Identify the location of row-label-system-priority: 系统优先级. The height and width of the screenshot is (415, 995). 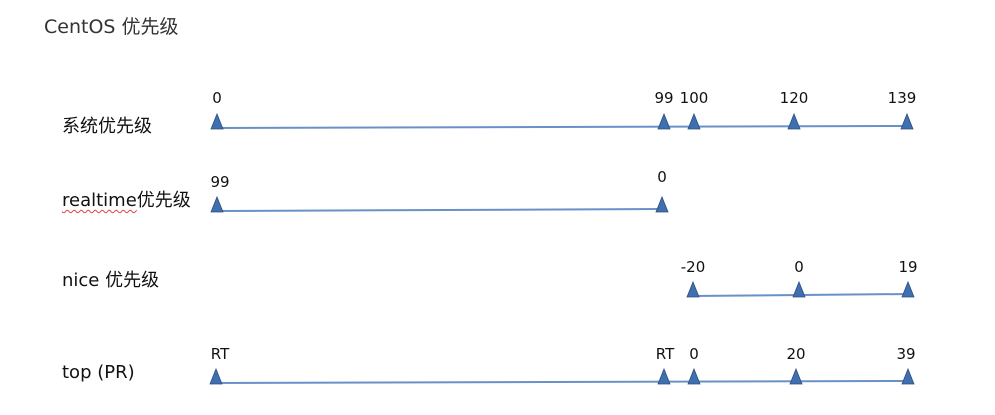
(107, 126).